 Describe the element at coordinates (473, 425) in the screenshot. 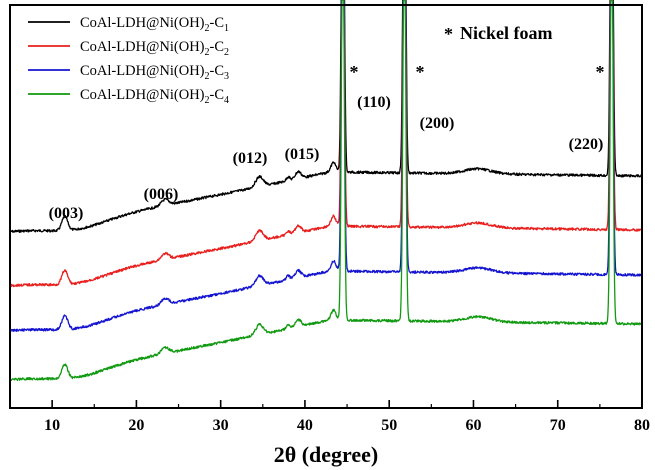

I see `x-tick-label-60: 60` at that location.